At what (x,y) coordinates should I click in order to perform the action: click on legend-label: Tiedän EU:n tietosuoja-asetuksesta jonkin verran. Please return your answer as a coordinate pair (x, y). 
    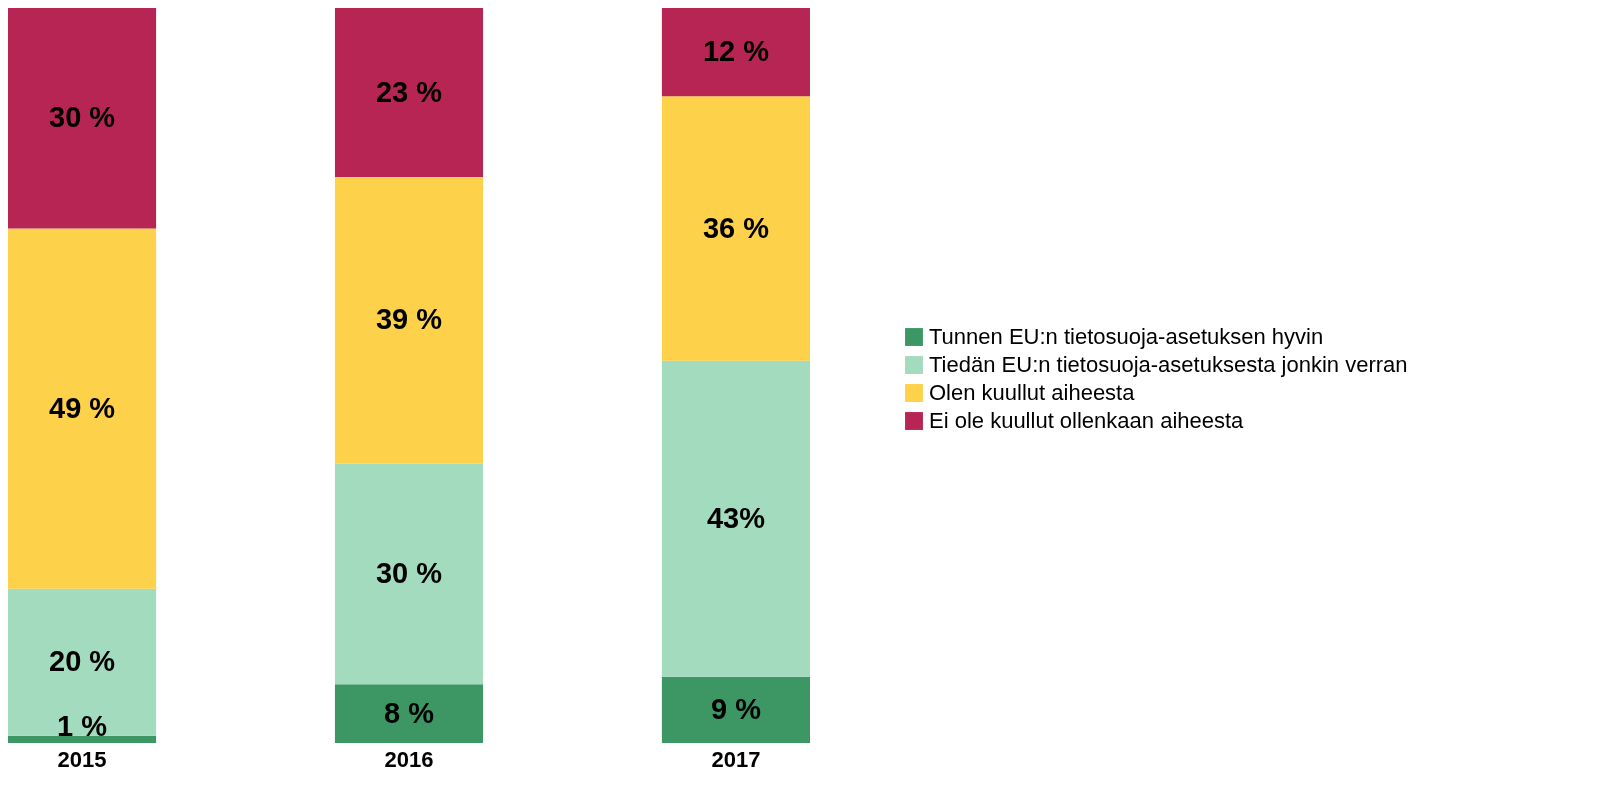
    Looking at the image, I should click on (1168, 364).